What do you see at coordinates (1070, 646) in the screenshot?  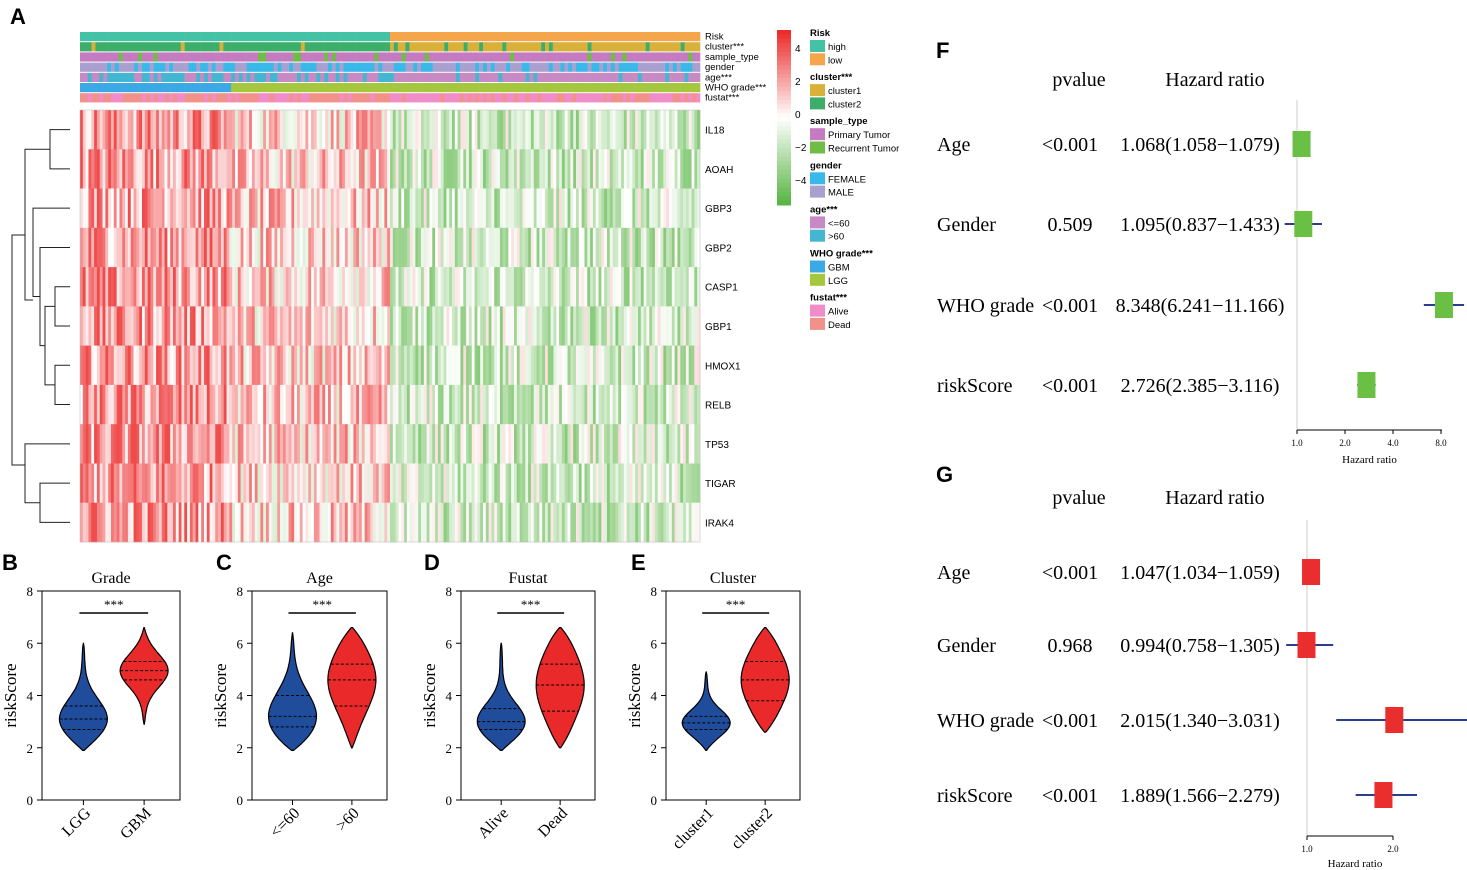 I see `row-pvalue: 0.968` at bounding box center [1070, 646].